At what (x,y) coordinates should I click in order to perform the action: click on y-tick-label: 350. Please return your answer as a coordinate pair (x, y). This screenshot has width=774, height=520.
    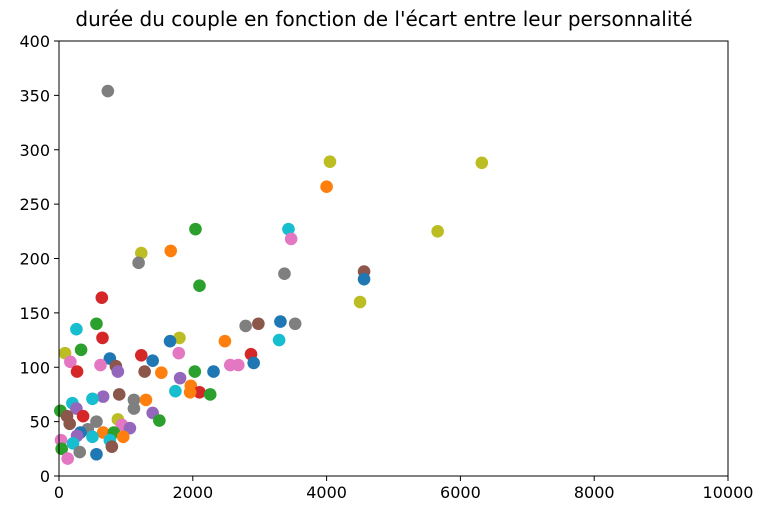
    Looking at the image, I should click on (34, 95).